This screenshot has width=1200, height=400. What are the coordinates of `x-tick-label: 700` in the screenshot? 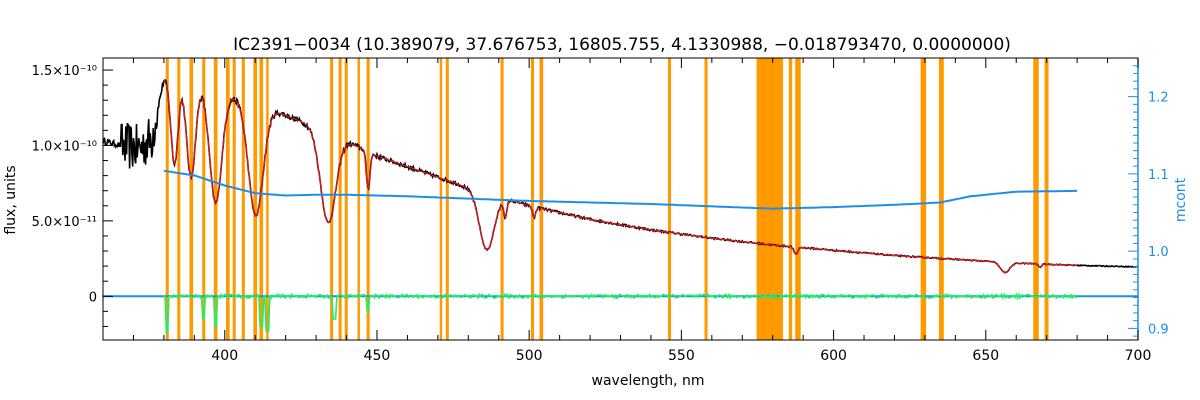 It's located at (1138, 356).